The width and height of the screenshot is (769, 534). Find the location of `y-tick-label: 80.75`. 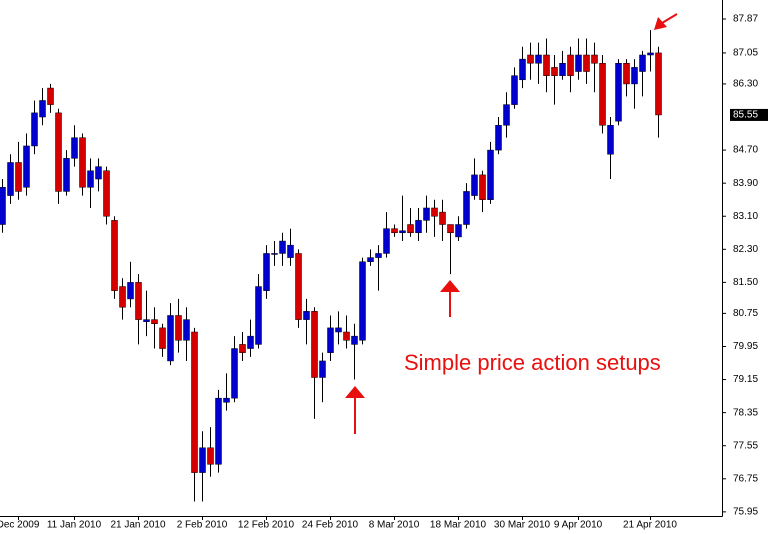

y-tick-label: 80.75 is located at coordinates (745, 313).